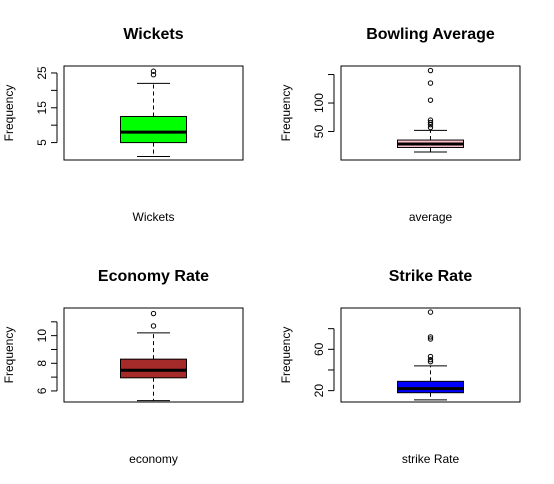 The image size is (554, 484). Describe the element at coordinates (431, 217) in the screenshot. I see `x-axis-label: average` at that location.